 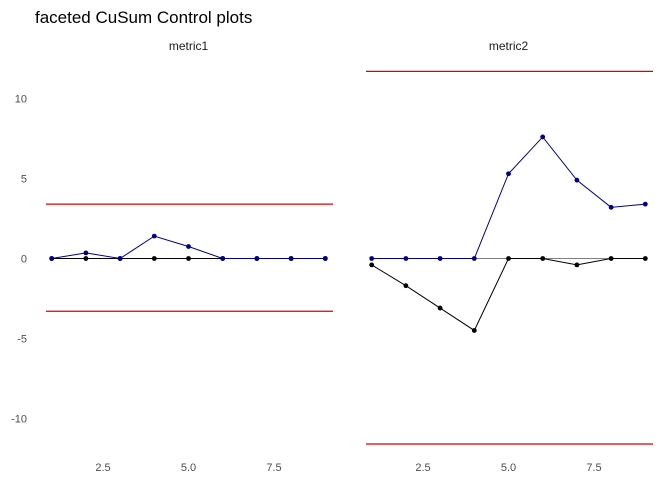 I want to click on y-tick-label: 5, so click(x=24, y=180).